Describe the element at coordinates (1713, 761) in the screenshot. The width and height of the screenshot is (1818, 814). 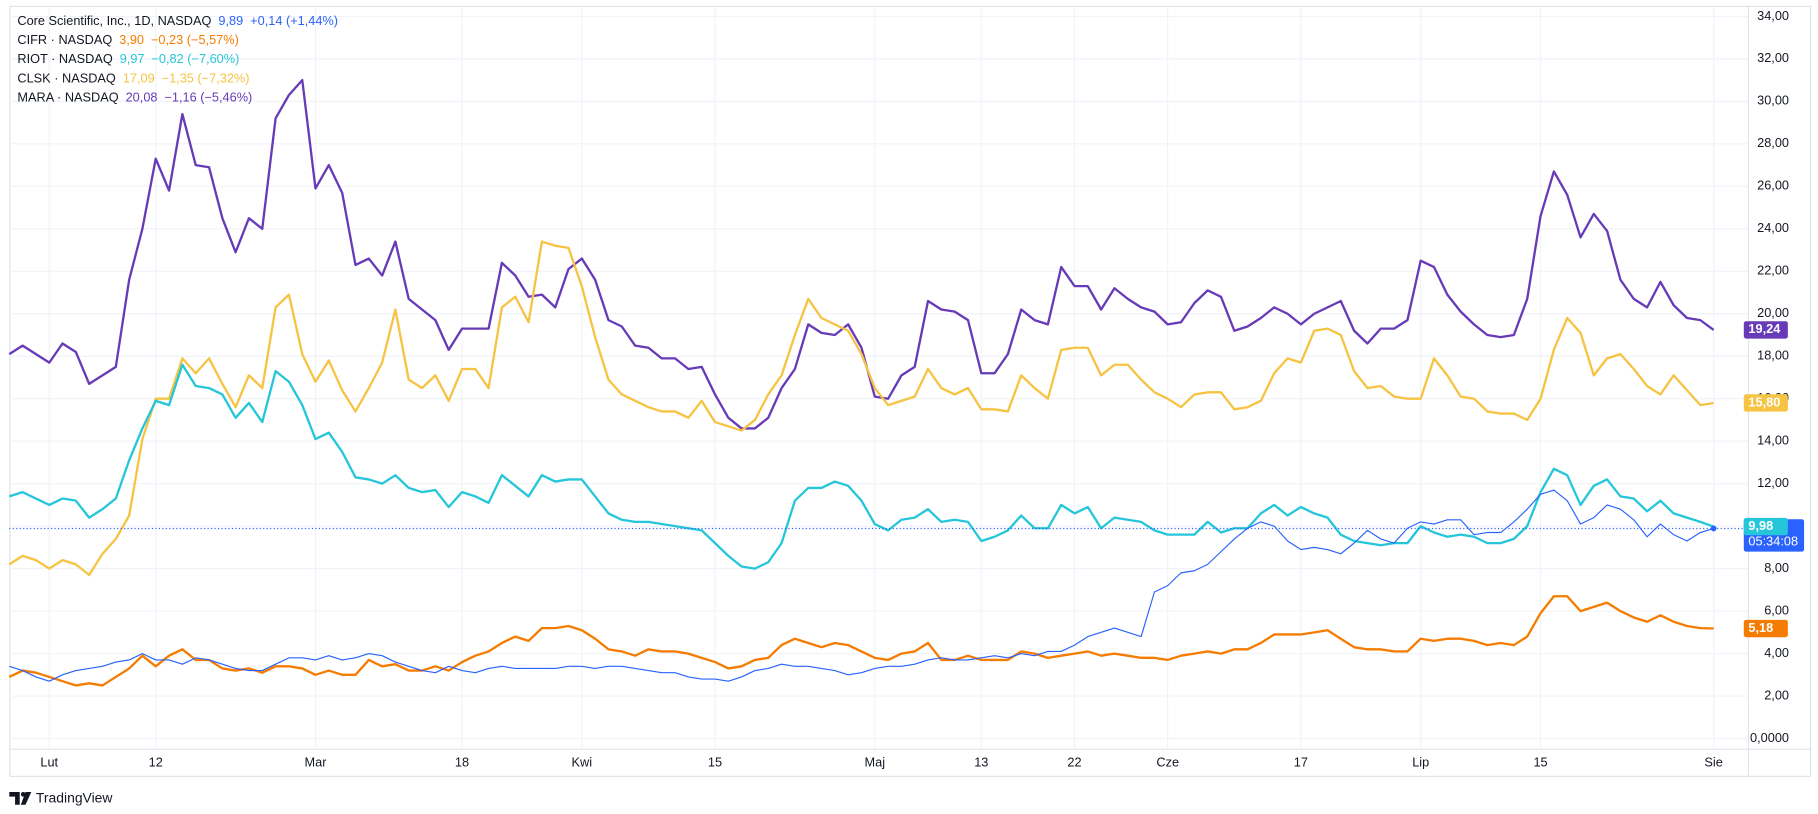
I see `x-tick-label: Sie` at that location.